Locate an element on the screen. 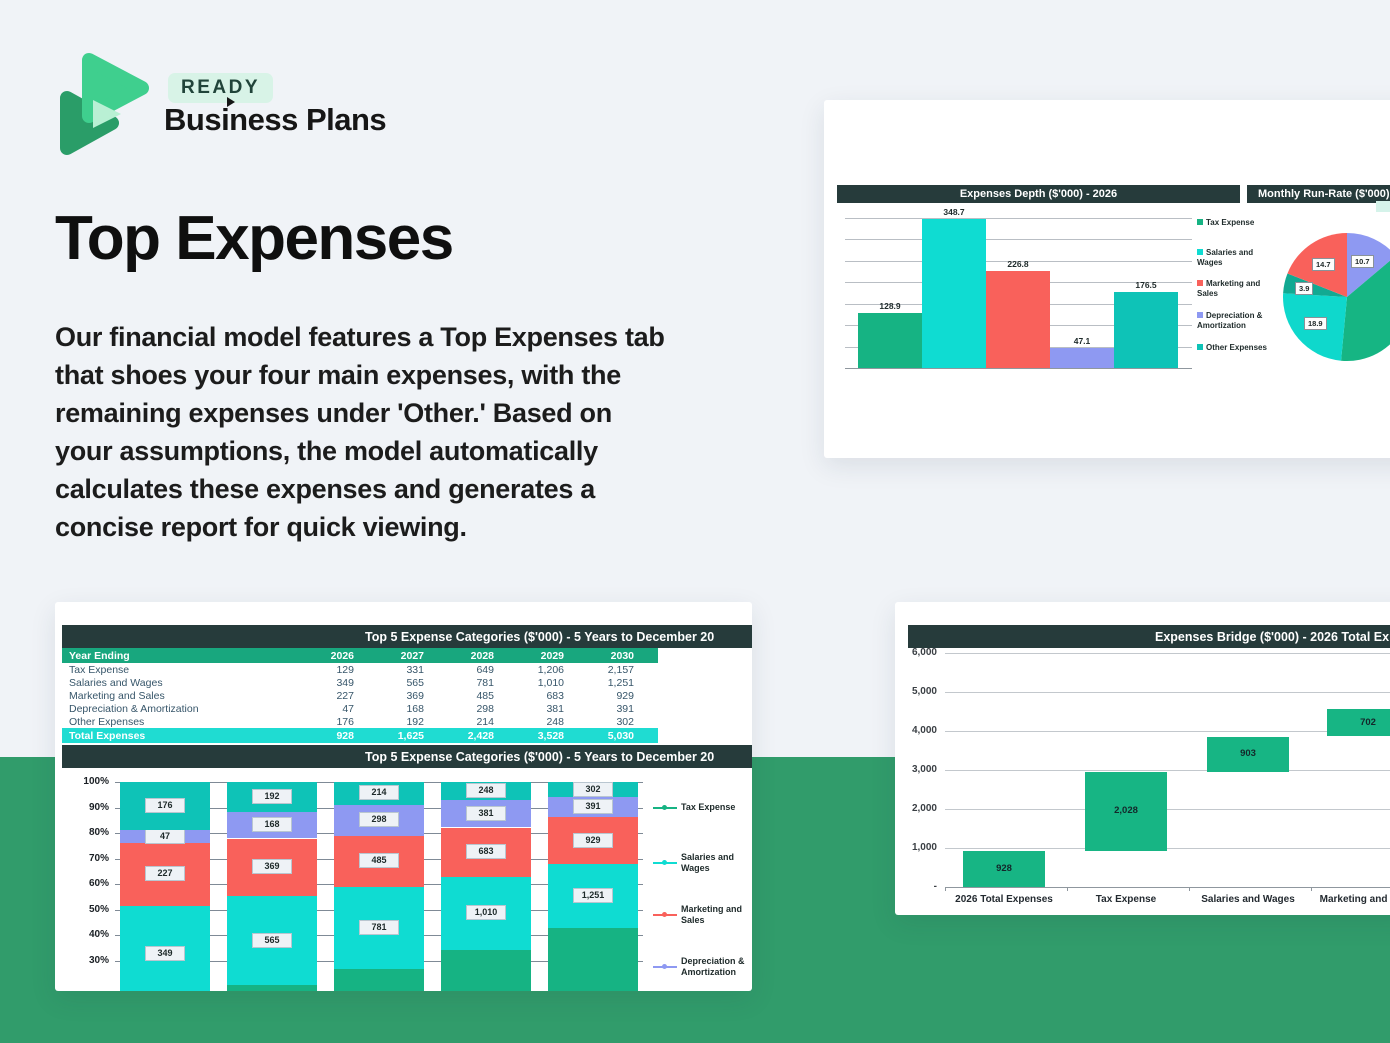 The height and width of the screenshot is (1043, 1390). table-cell: 1,251 is located at coordinates (620, 682).